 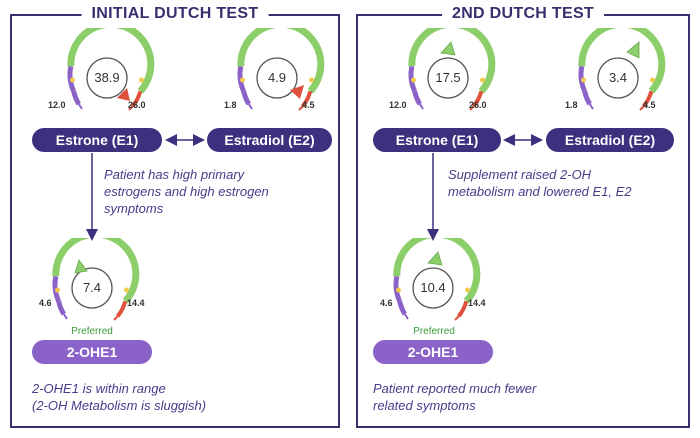 What do you see at coordinates (433, 287) in the screenshot?
I see `ohe1-value: 10.4` at bounding box center [433, 287].